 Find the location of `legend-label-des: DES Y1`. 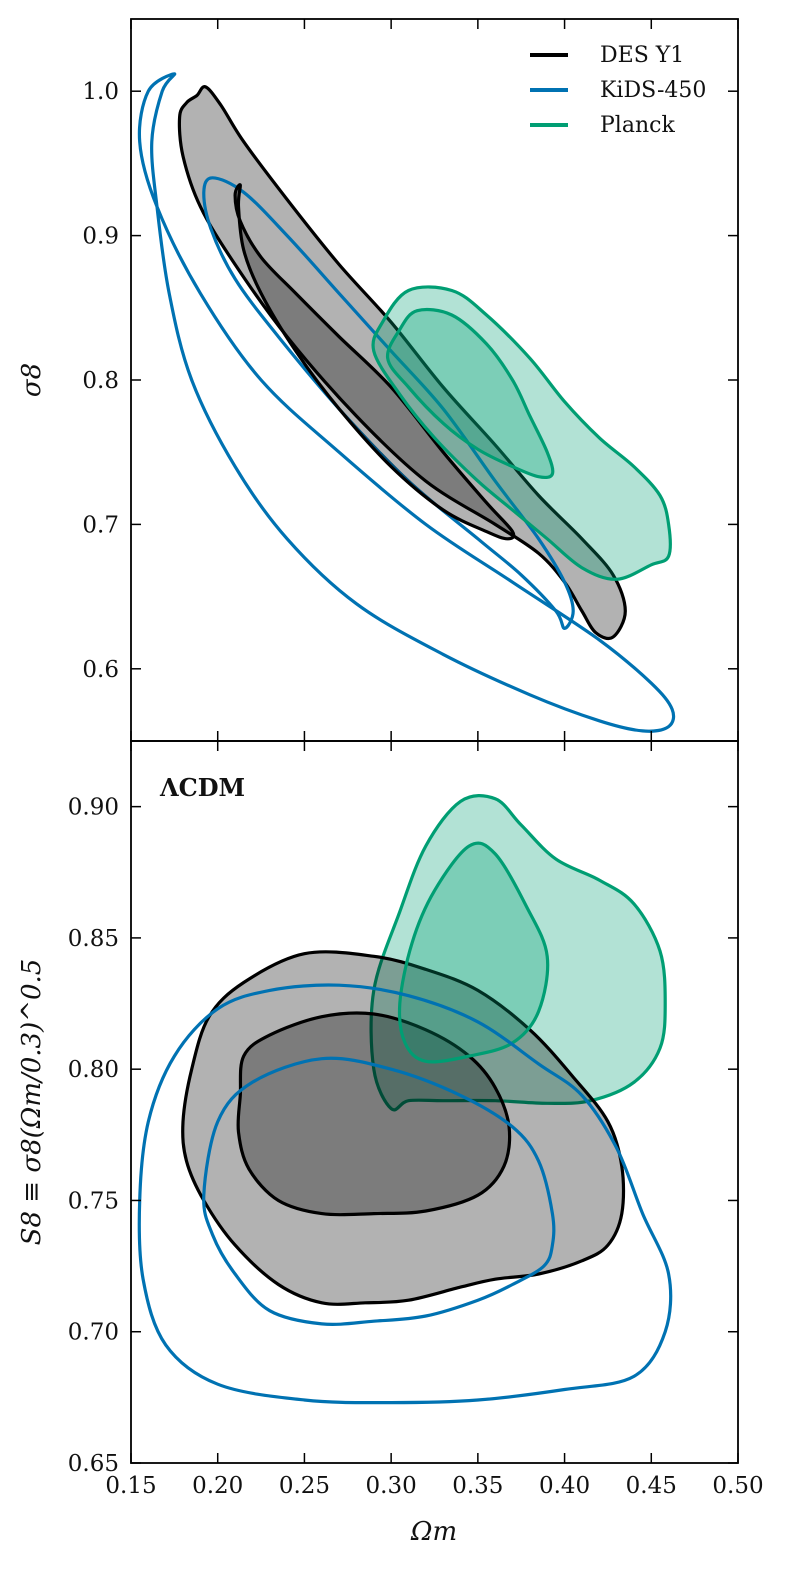

legend-label-des: DES Y1 is located at coordinates (642, 55).